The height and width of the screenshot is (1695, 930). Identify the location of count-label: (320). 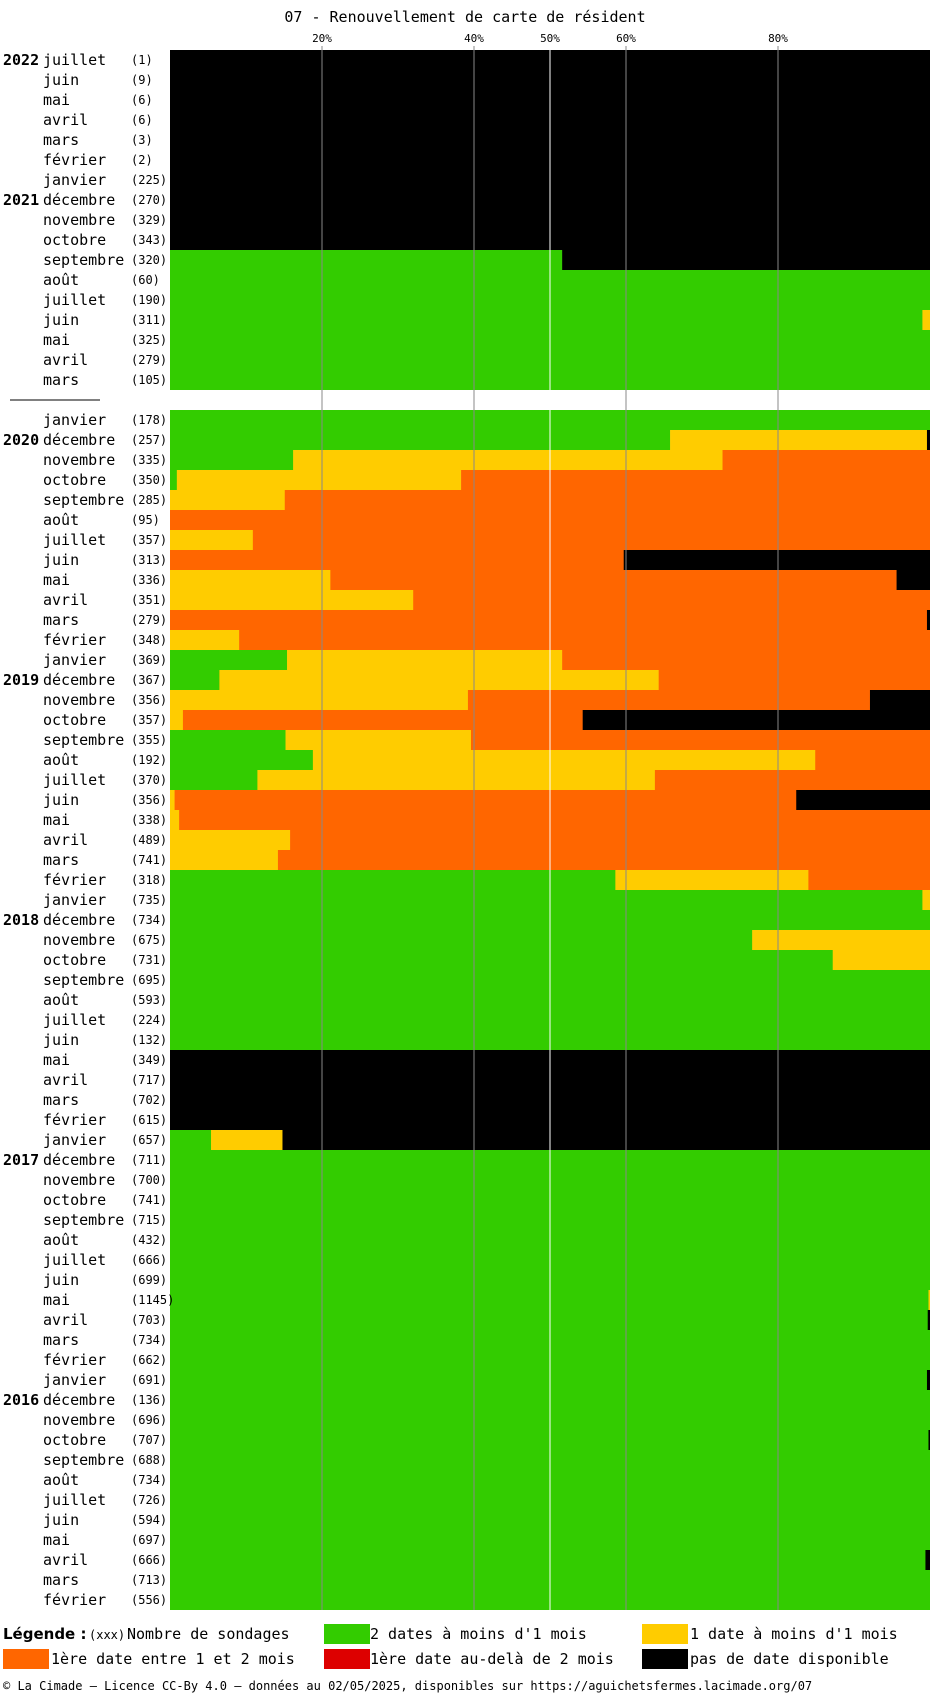
(149, 260).